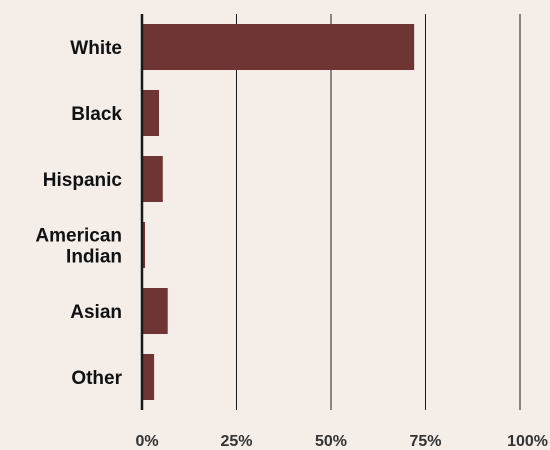 The height and width of the screenshot is (450, 550). Describe the element at coordinates (148, 377) in the screenshot. I see `bar-other` at that location.